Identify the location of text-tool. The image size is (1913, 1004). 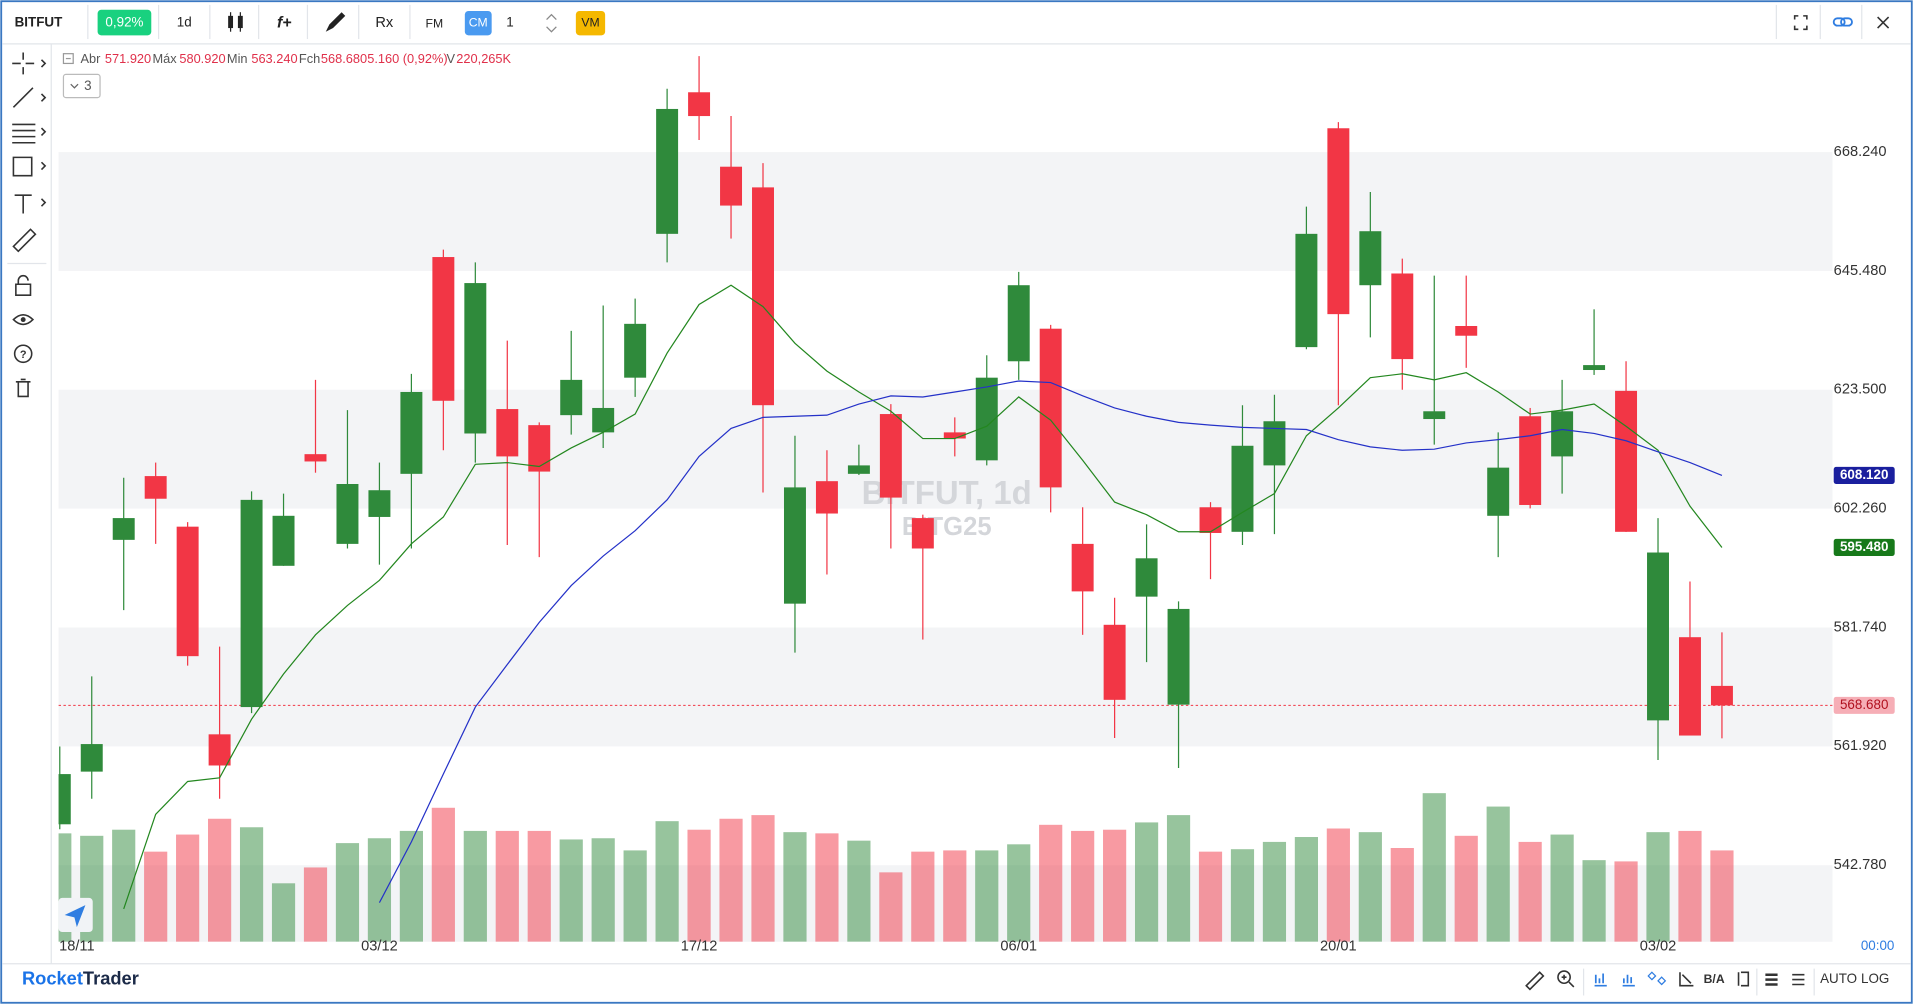
(30, 204).